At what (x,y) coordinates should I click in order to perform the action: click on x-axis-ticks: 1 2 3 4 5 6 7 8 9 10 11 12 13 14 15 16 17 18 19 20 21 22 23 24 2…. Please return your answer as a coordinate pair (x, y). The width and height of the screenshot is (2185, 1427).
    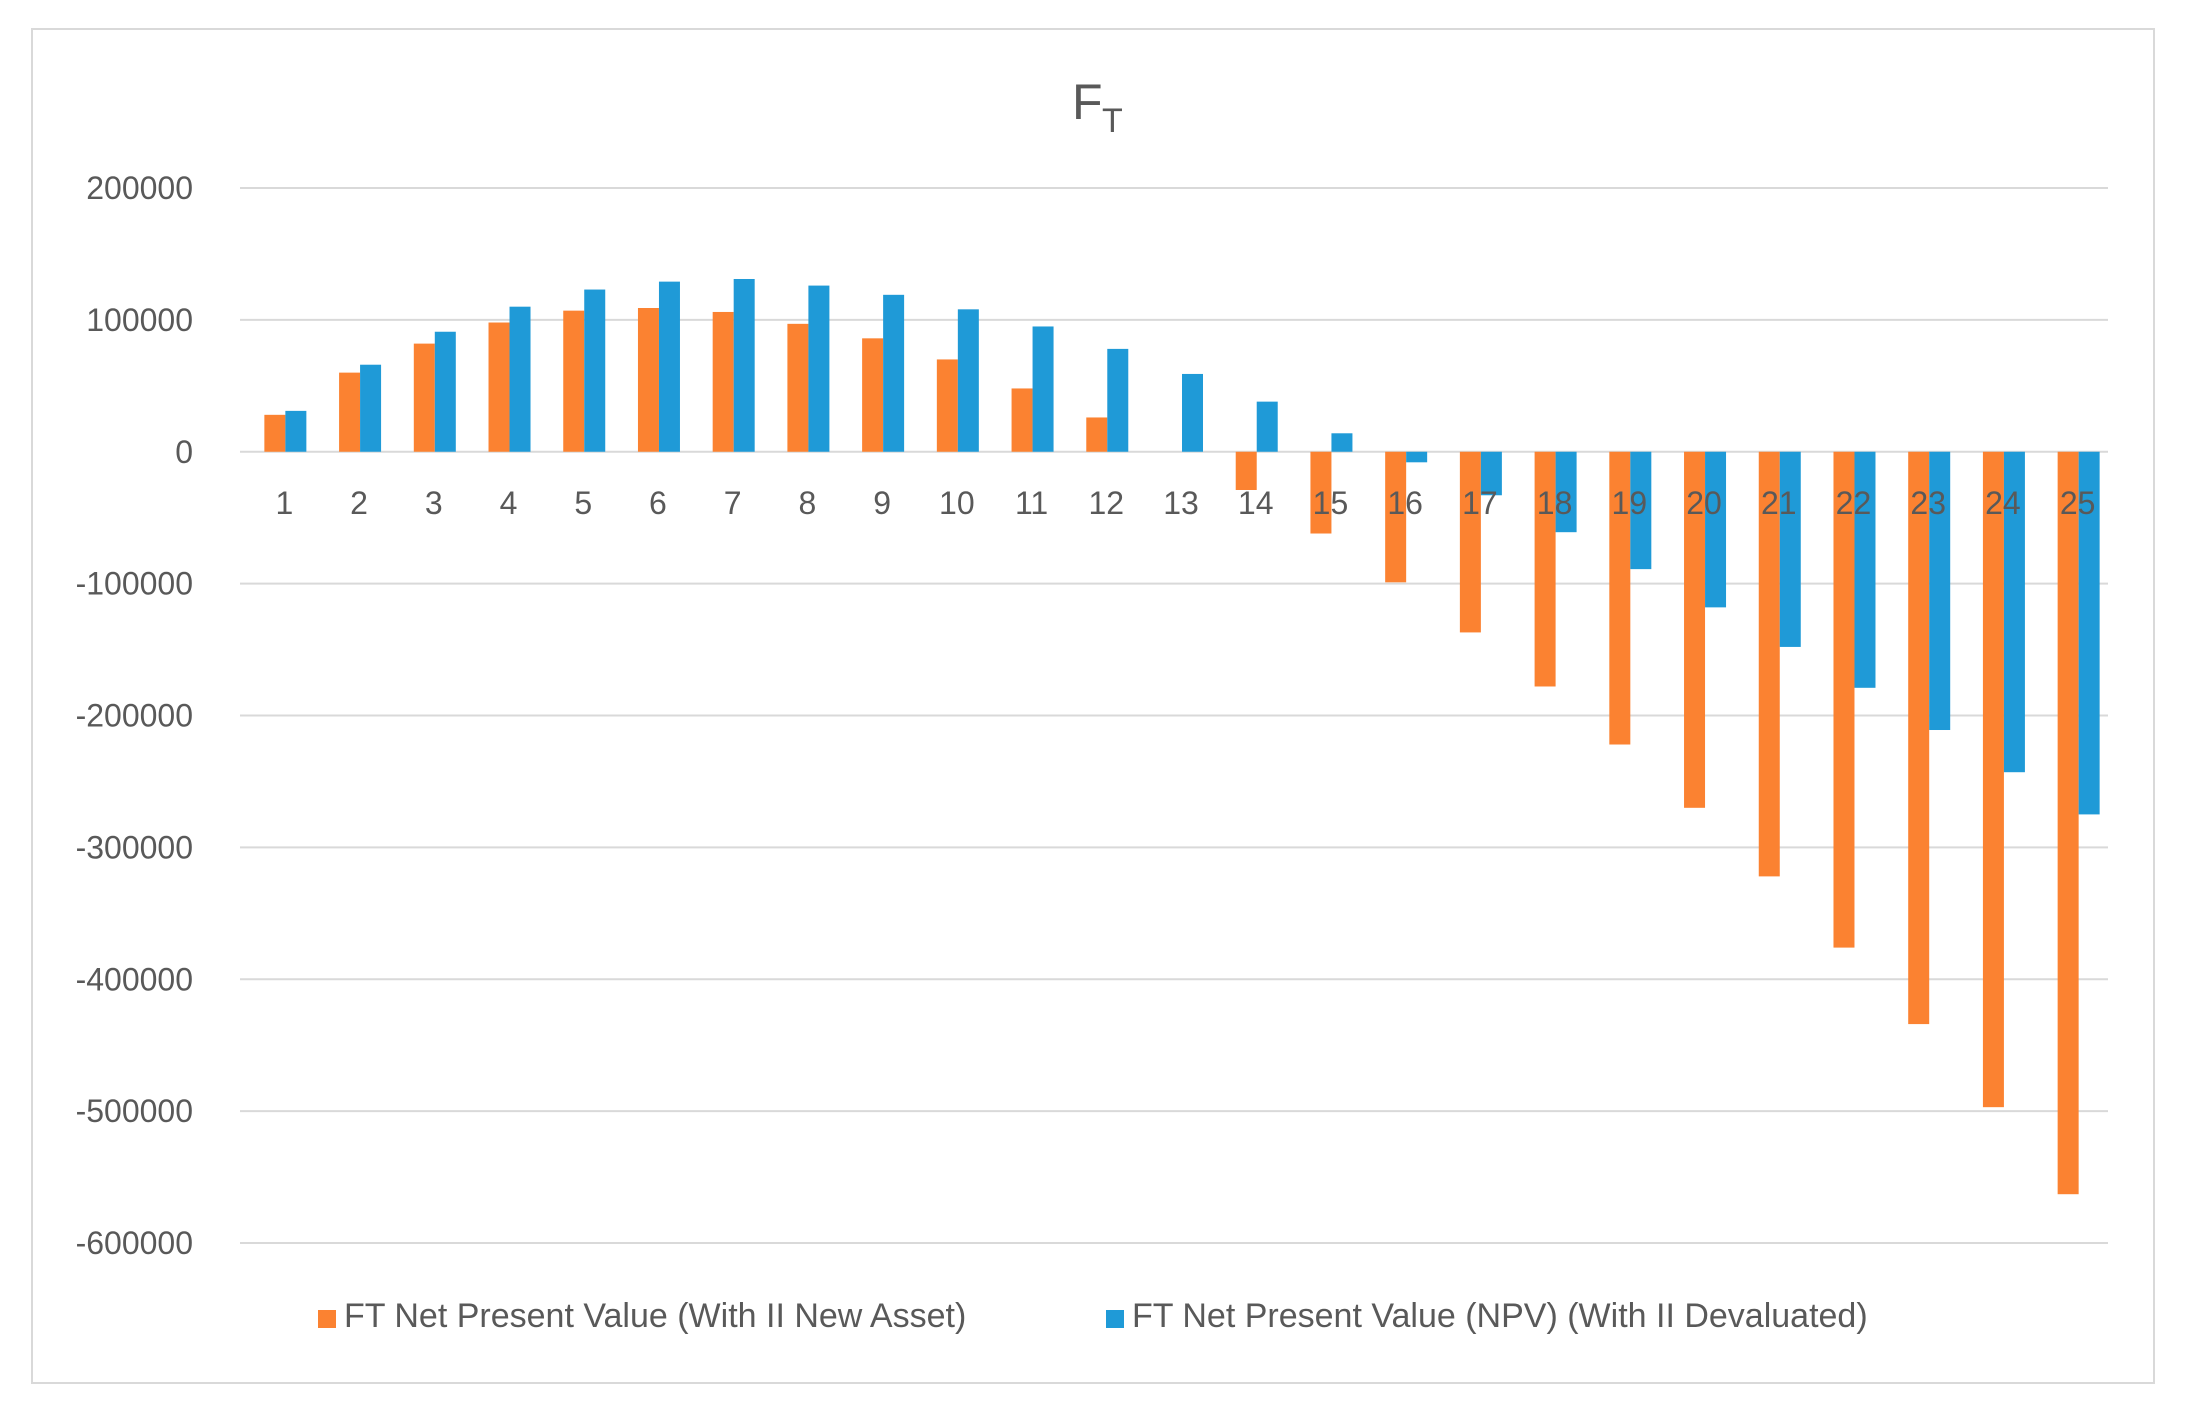
    Looking at the image, I should click on (1185, 503).